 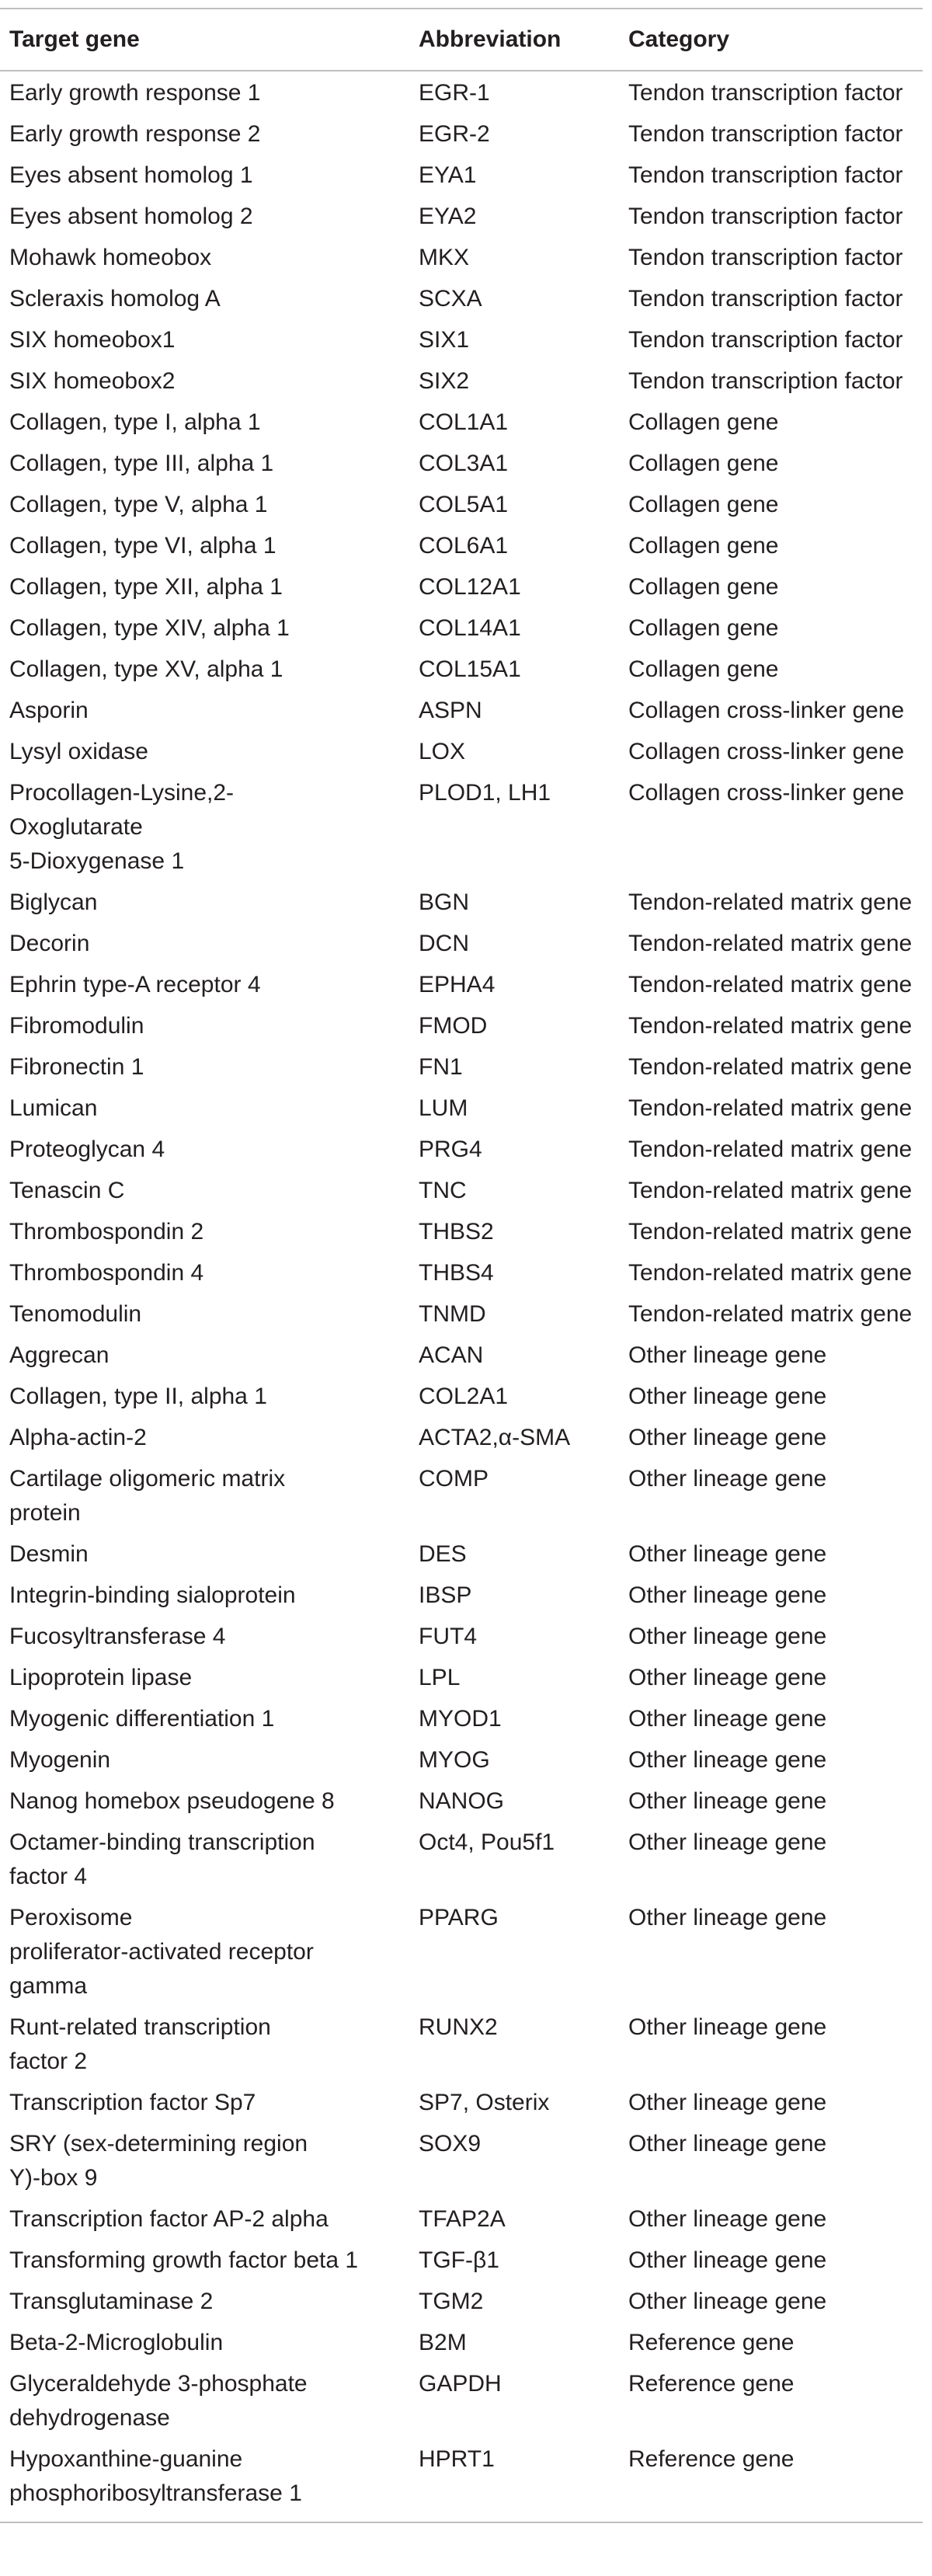 I want to click on cell-target-gene: Lysyl oxidase, so click(x=78, y=751).